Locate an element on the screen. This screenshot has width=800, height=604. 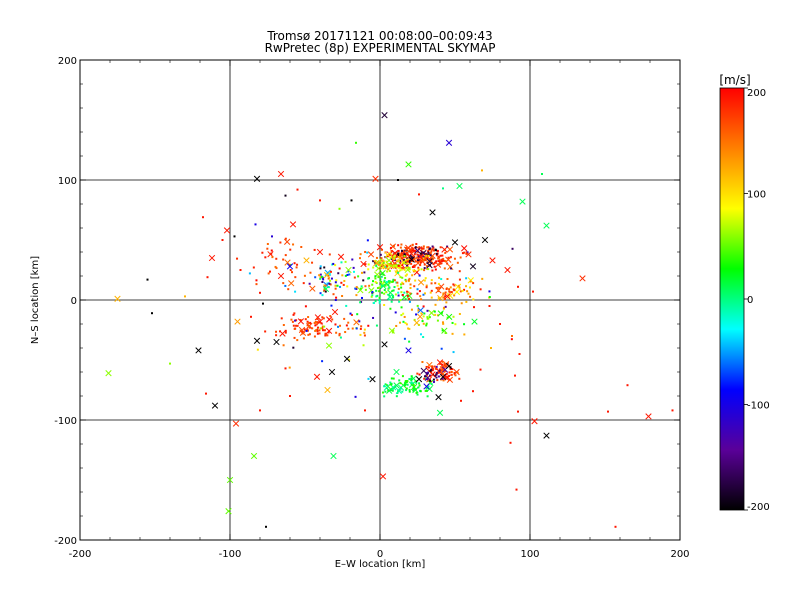
colorbar: [m/s] -200 -100 0 100 200 is located at coordinates (744, 293).